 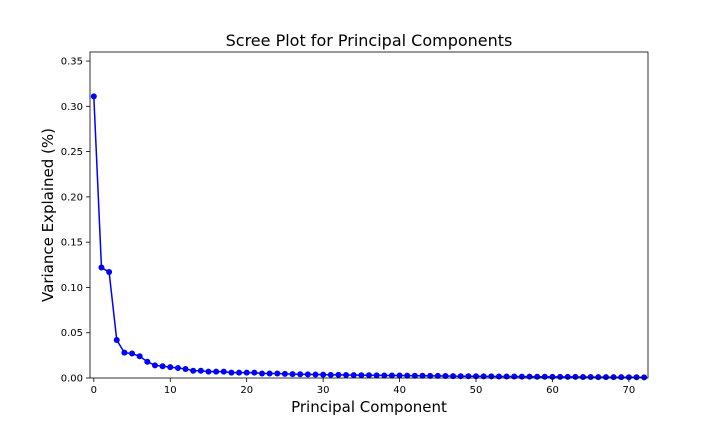 What do you see at coordinates (72, 152) in the screenshot?
I see `y-tick-label: 0.25` at bounding box center [72, 152].